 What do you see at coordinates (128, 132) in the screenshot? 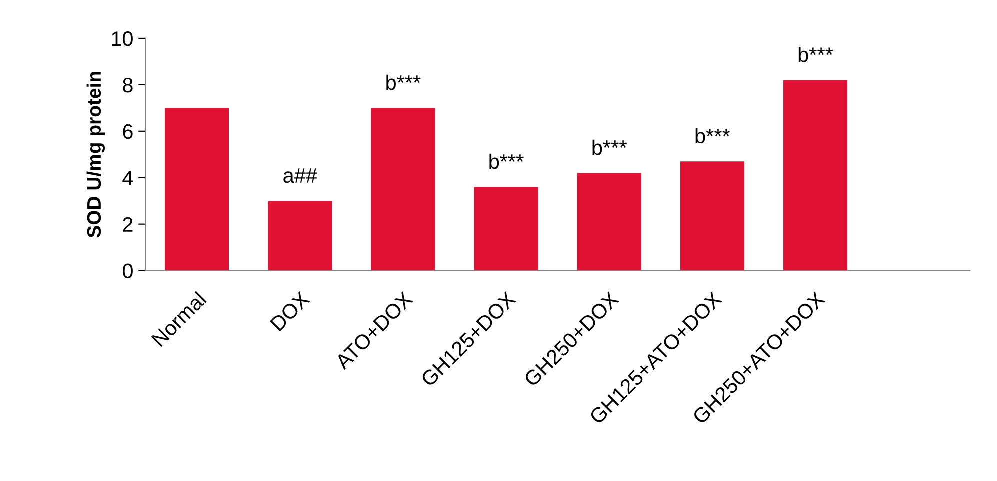
I see `y-tick-label: 6` at bounding box center [128, 132].